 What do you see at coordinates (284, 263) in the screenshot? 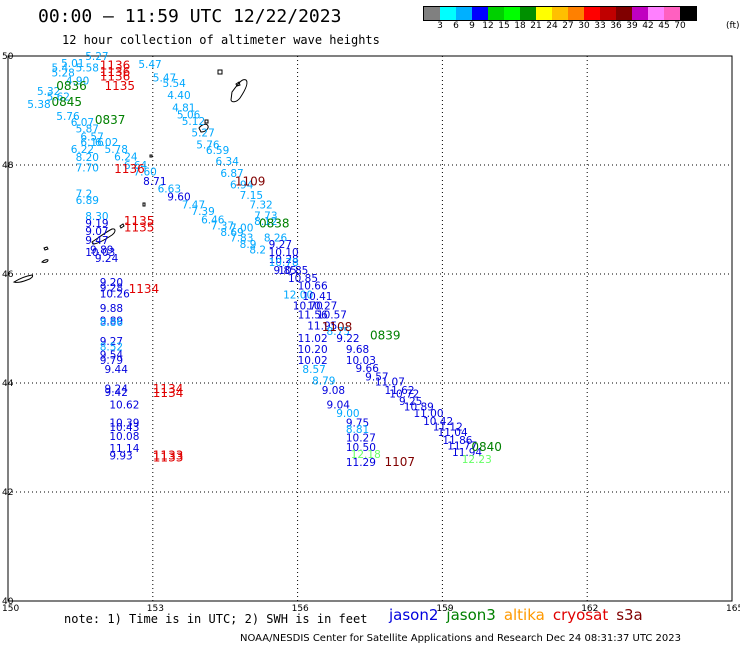
I see `swh-value: 10.78` at bounding box center [284, 263].